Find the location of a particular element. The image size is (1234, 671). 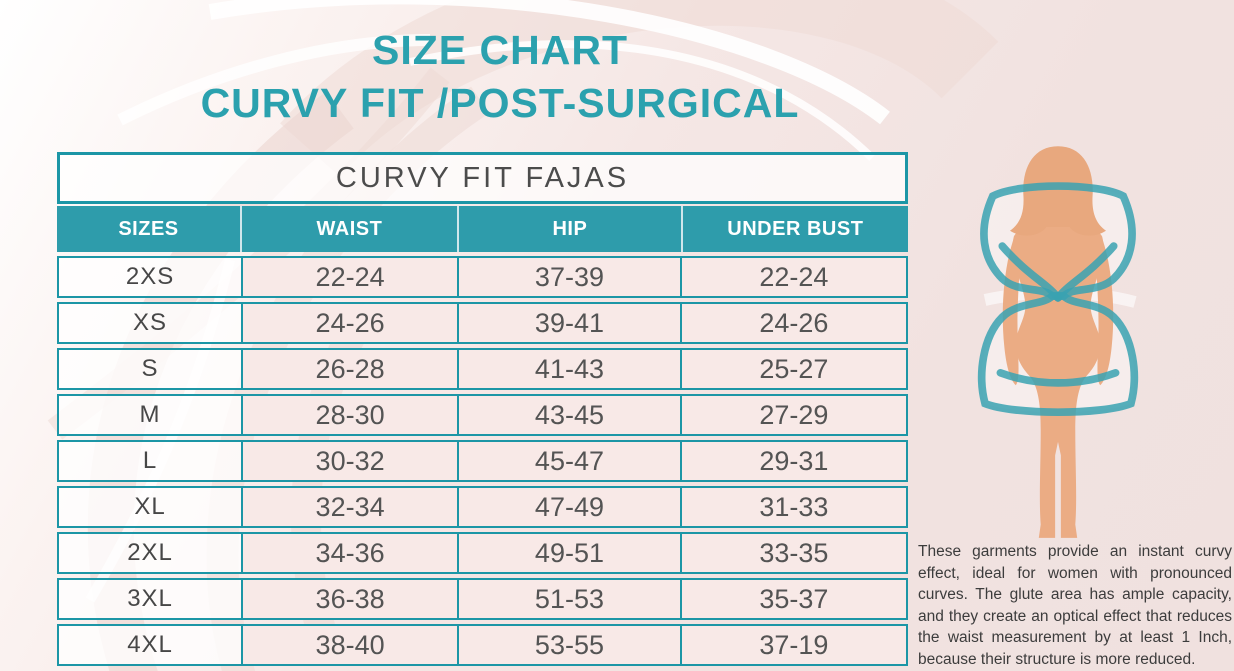

table-row: 4XL 38-40 53-55 37-19 is located at coordinates (482, 645).